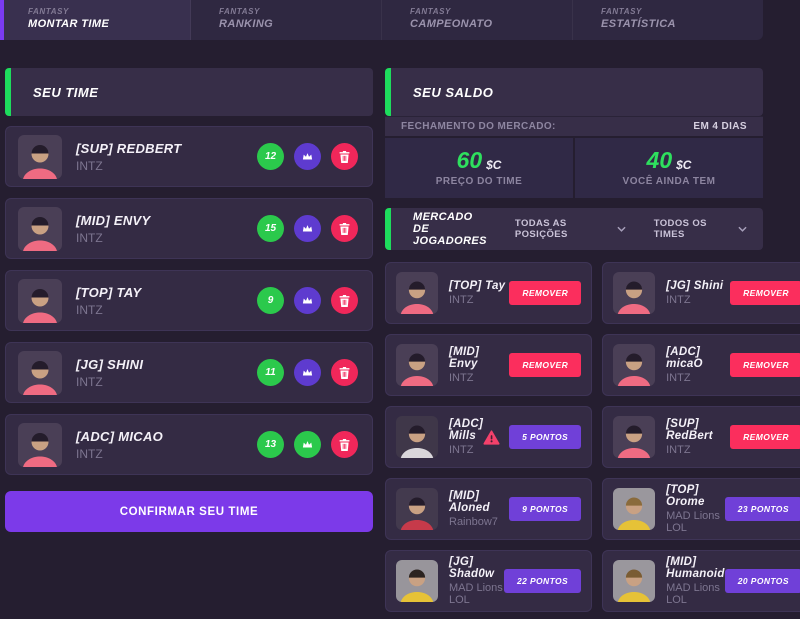 This screenshot has width=800, height=619. Describe the element at coordinates (489, 437) in the screenshot. I see `market-player-card: [ADC] Mills INTZ 5 PONTOS` at that location.